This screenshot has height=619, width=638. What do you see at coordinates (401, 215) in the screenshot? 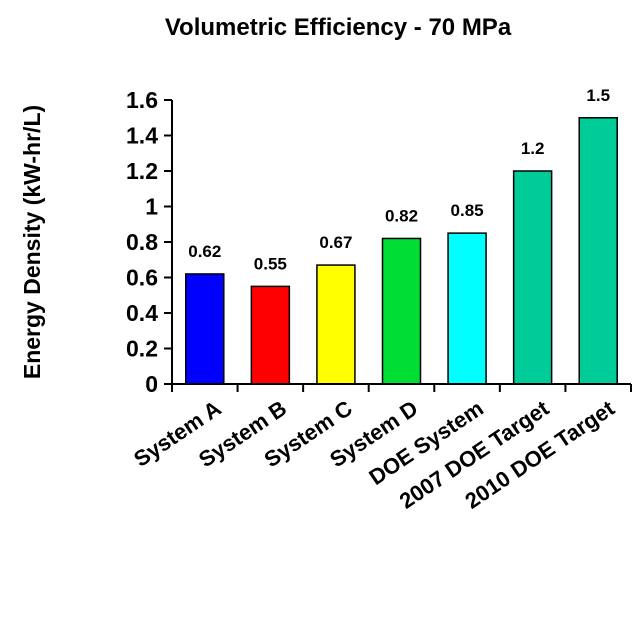
I see `data-label: 0.82` at bounding box center [401, 215].